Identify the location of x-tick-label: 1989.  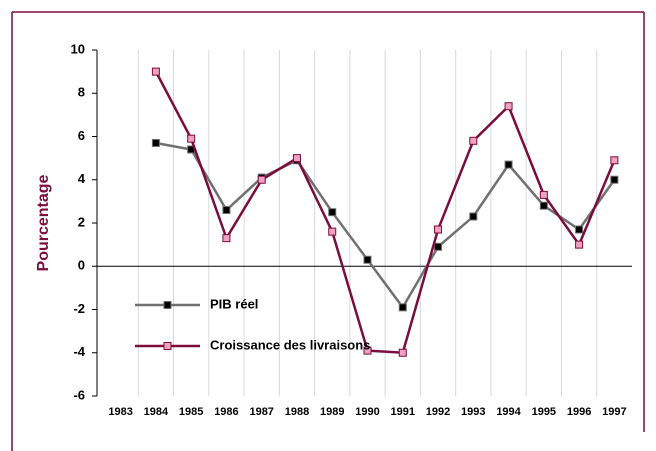
(332, 412).